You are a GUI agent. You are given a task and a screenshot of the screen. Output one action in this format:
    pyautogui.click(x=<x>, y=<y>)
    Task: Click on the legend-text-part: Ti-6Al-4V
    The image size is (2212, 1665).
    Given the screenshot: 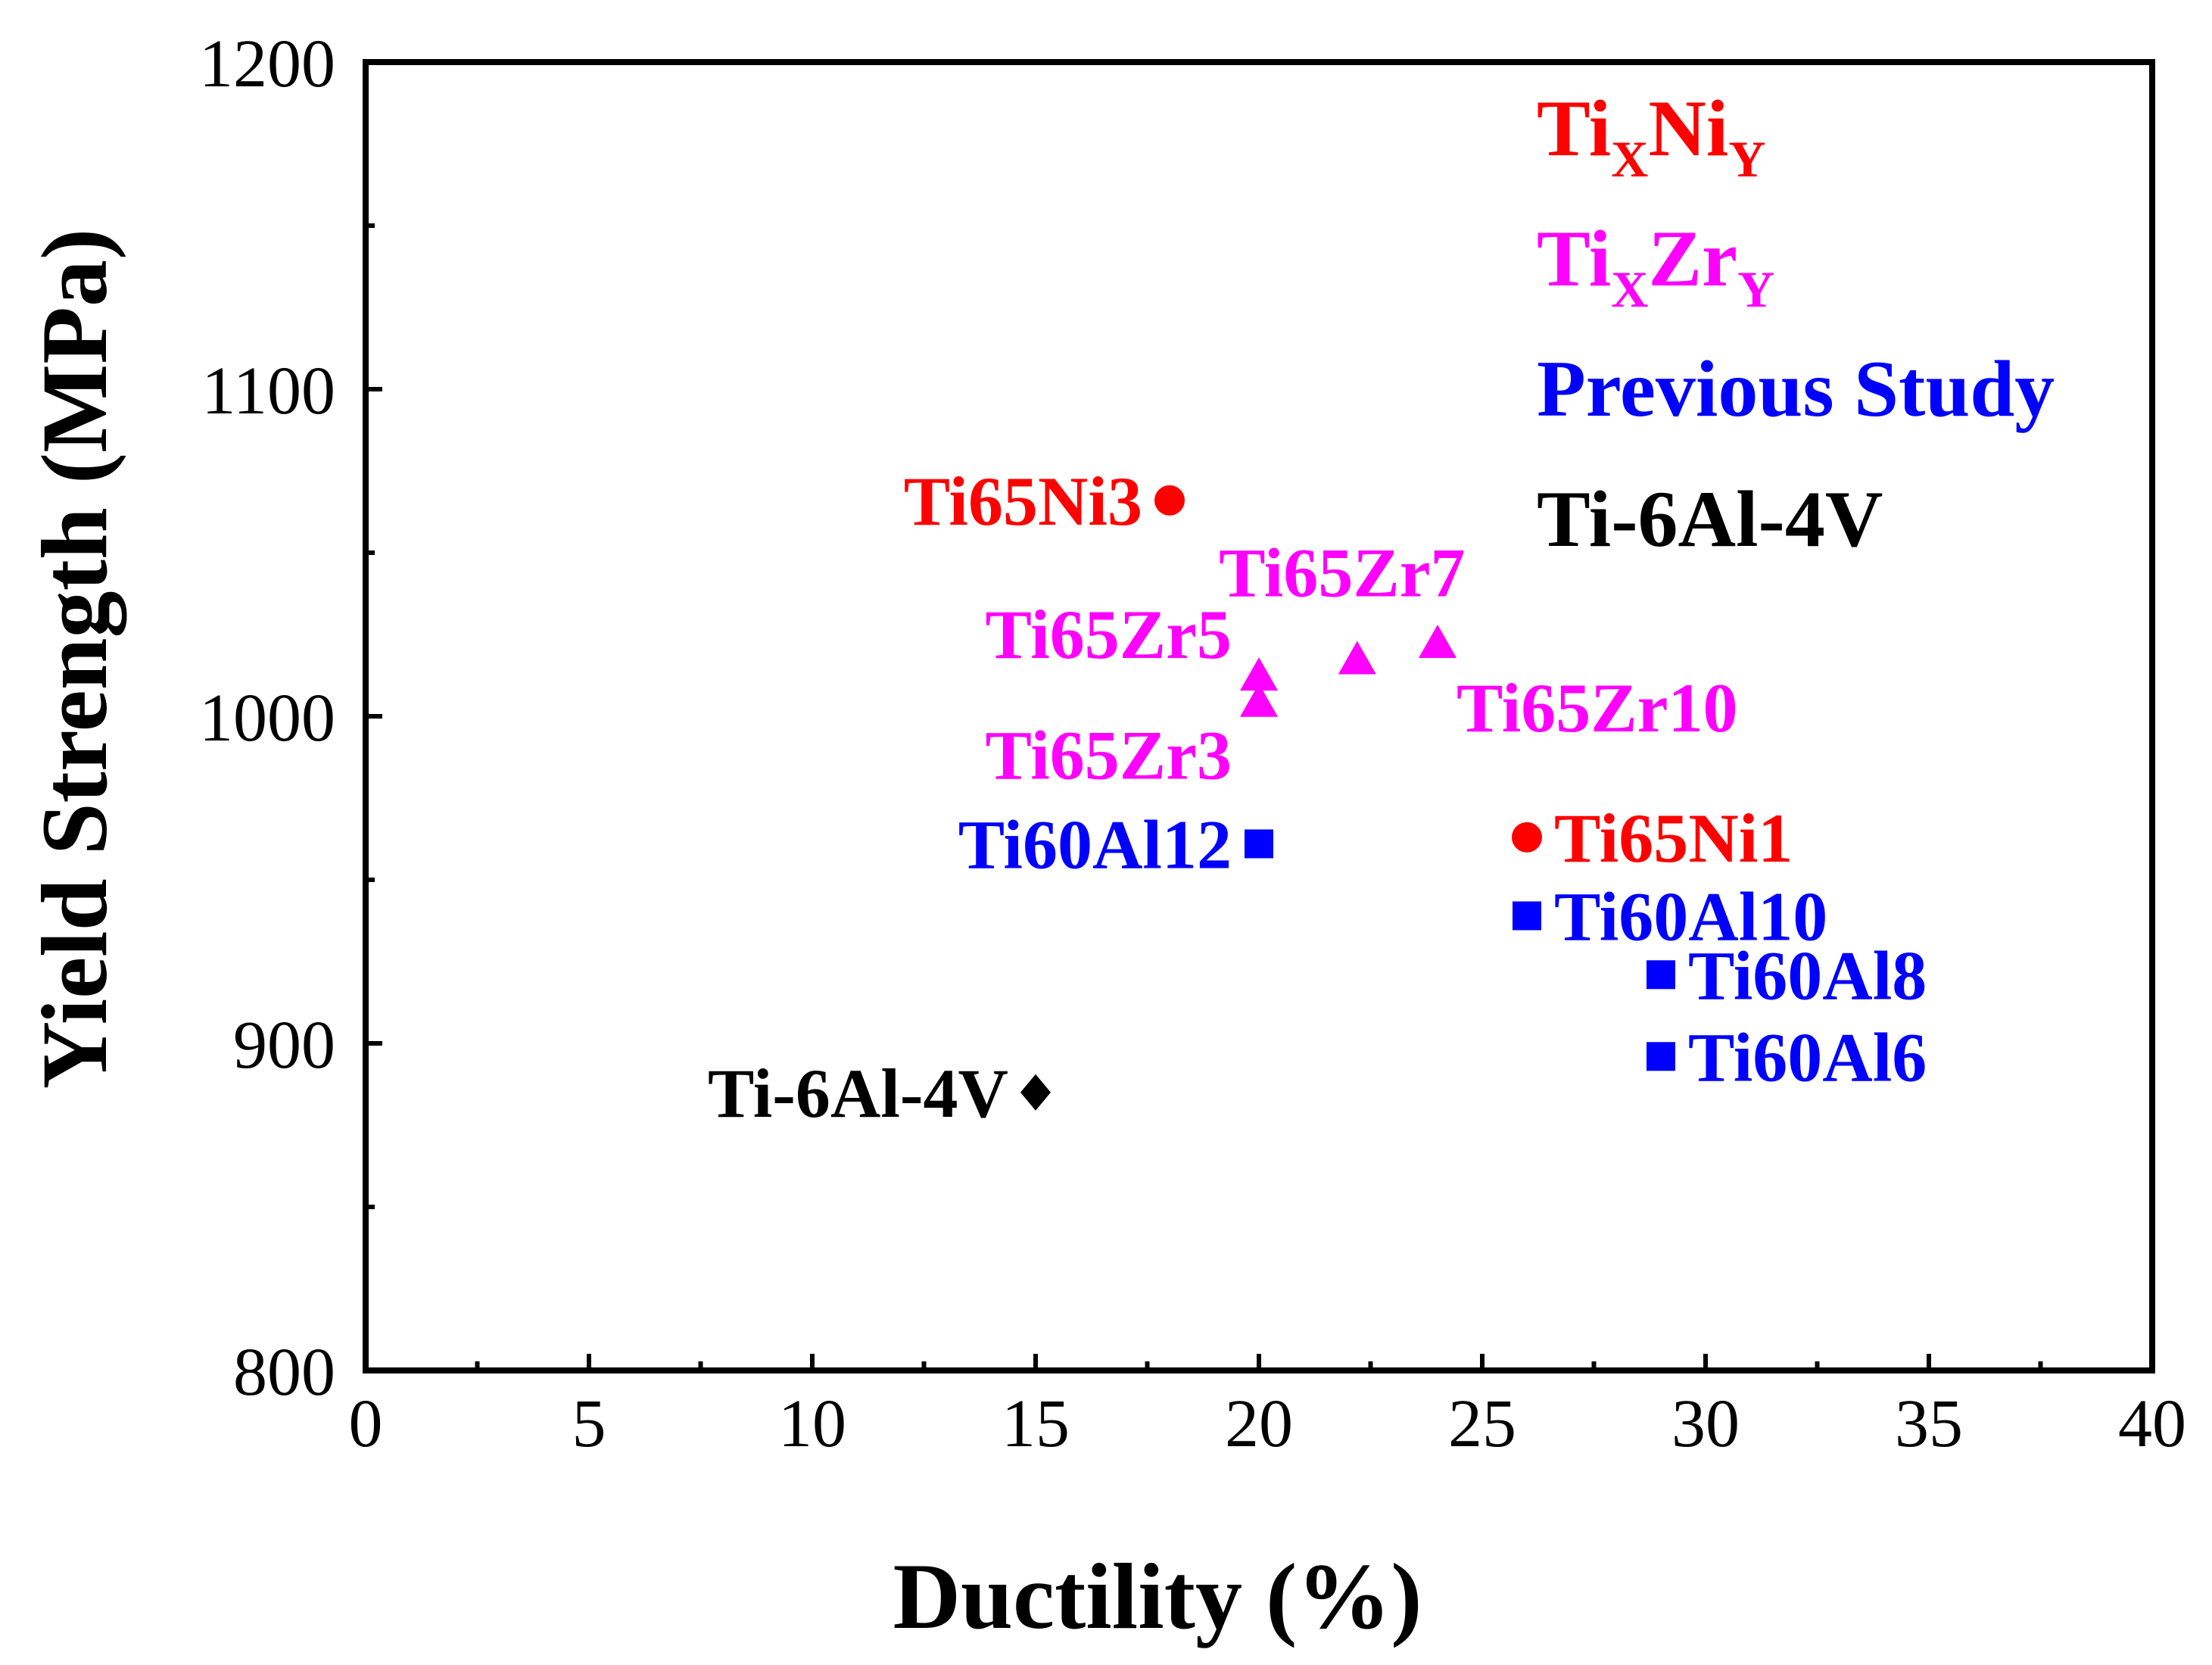 What is the action you would take?
    pyautogui.click(x=1710, y=519)
    